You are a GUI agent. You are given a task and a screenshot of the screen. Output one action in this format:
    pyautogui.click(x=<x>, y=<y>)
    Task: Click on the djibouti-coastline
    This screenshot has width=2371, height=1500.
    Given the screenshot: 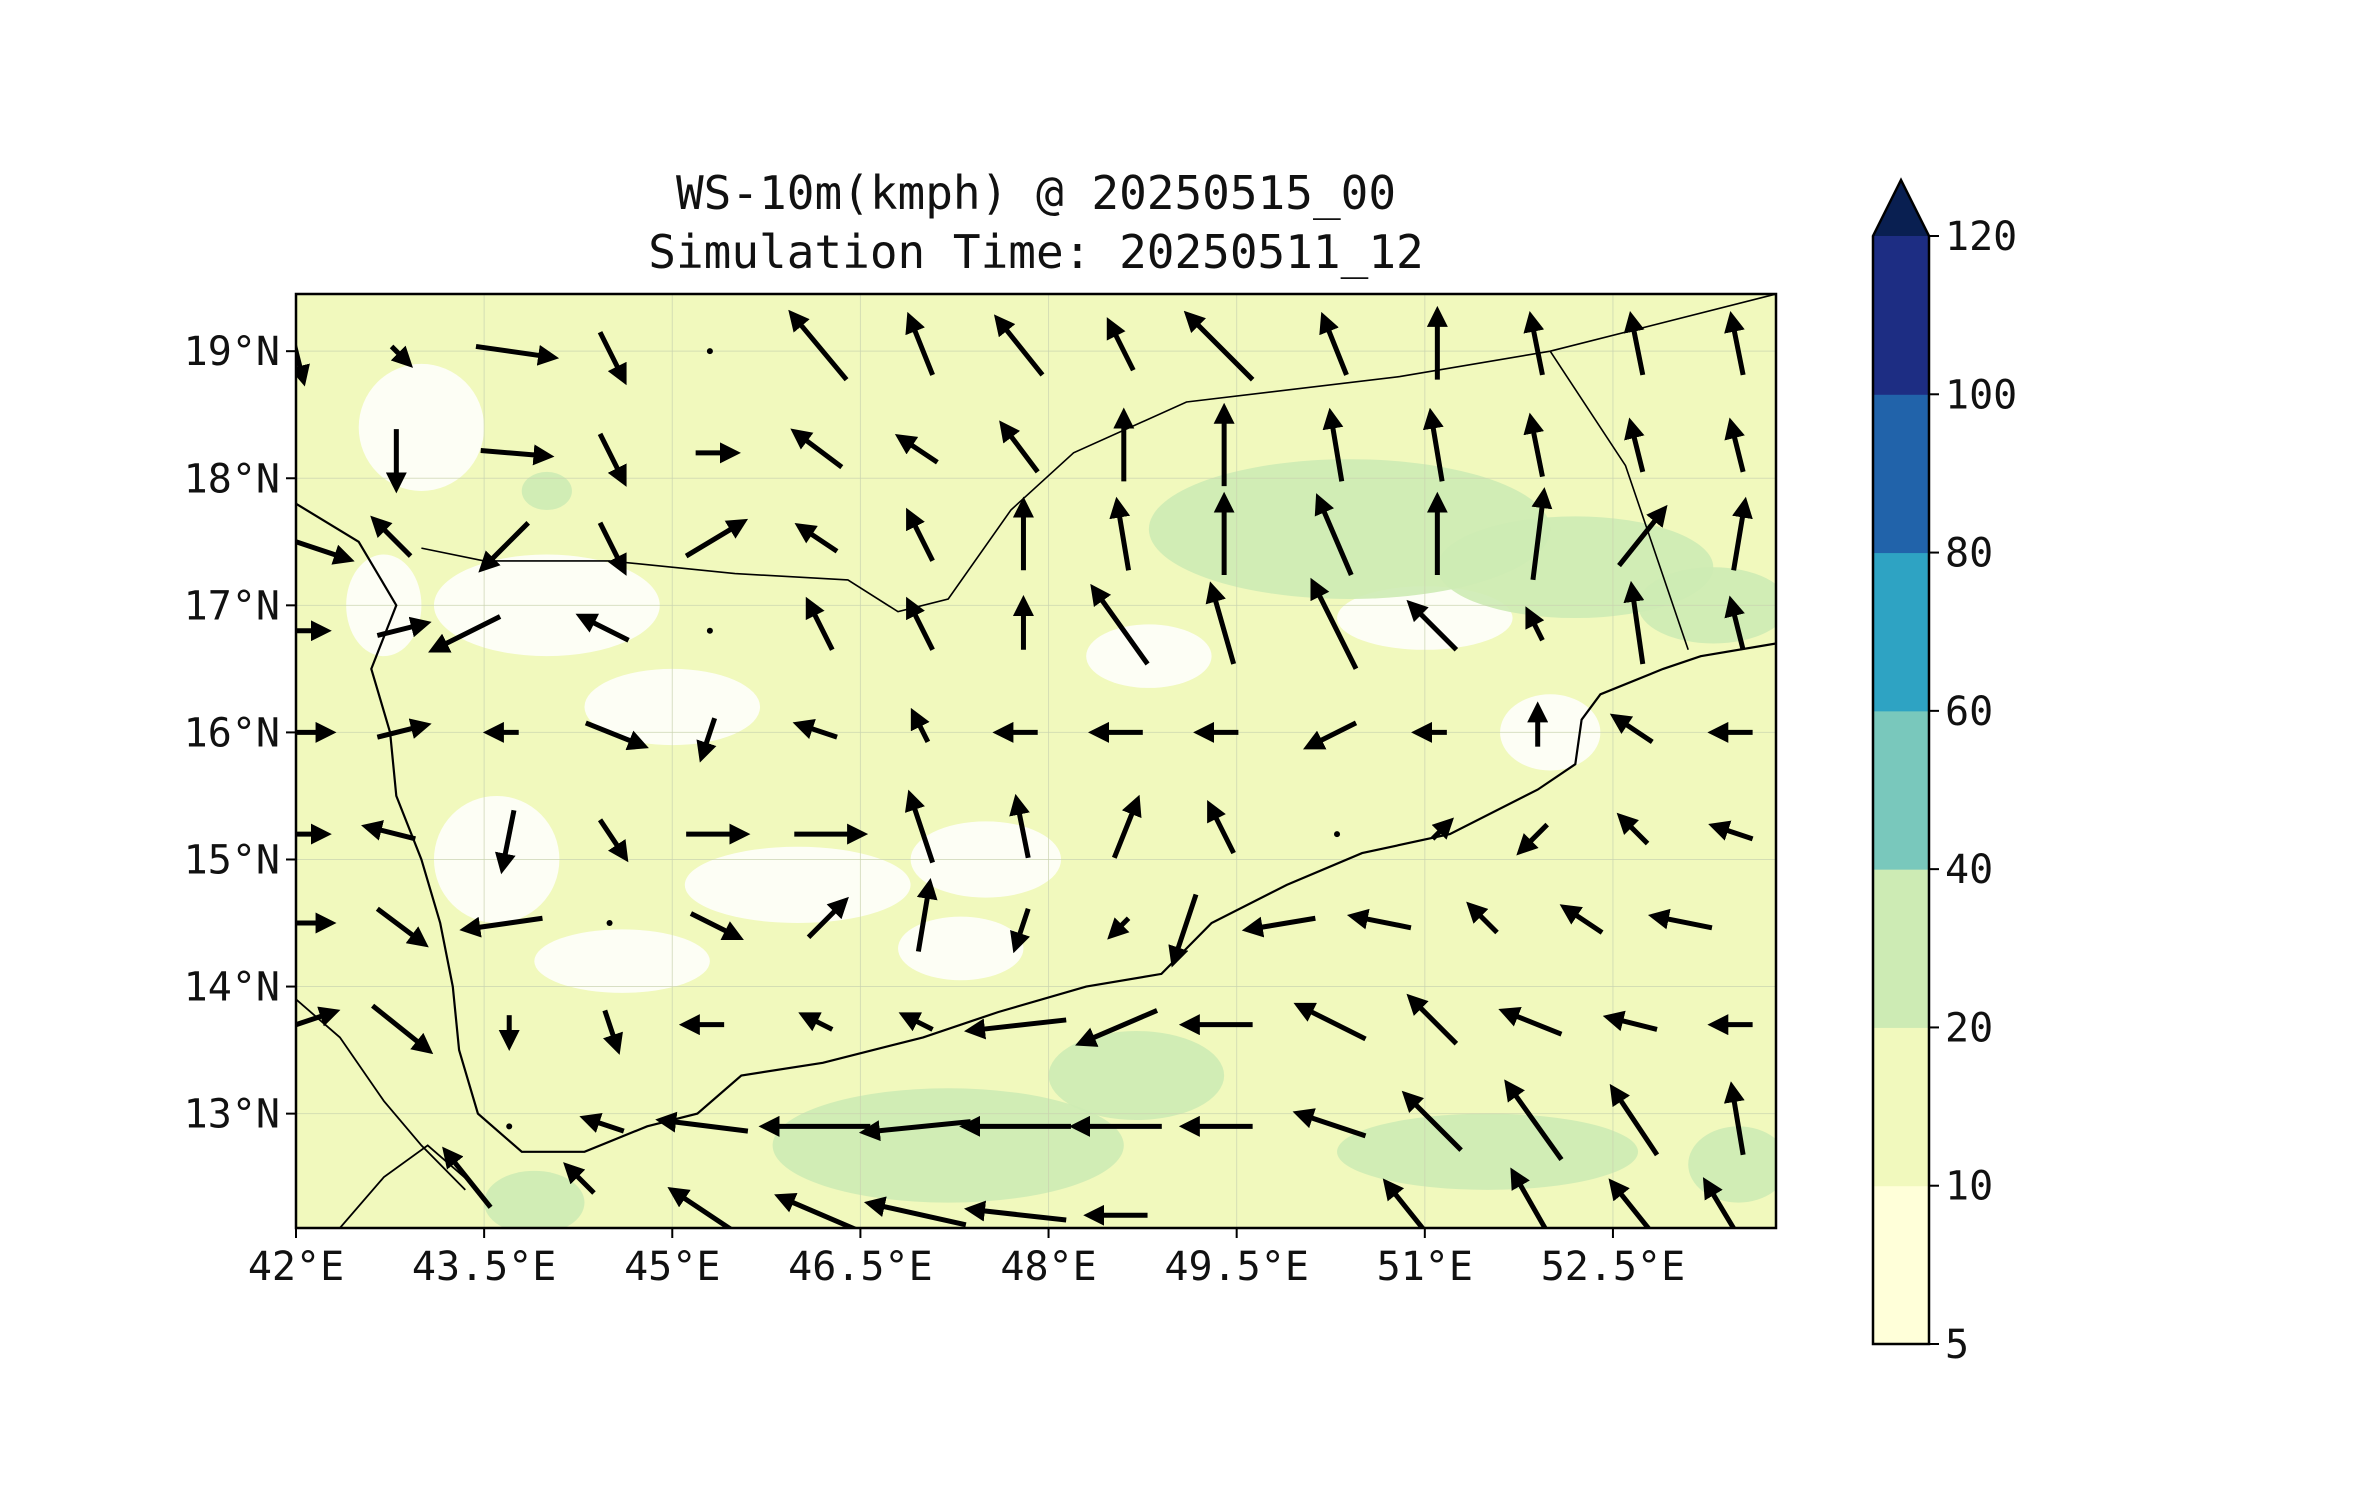 What is the action you would take?
    pyautogui.click(x=406, y=1186)
    